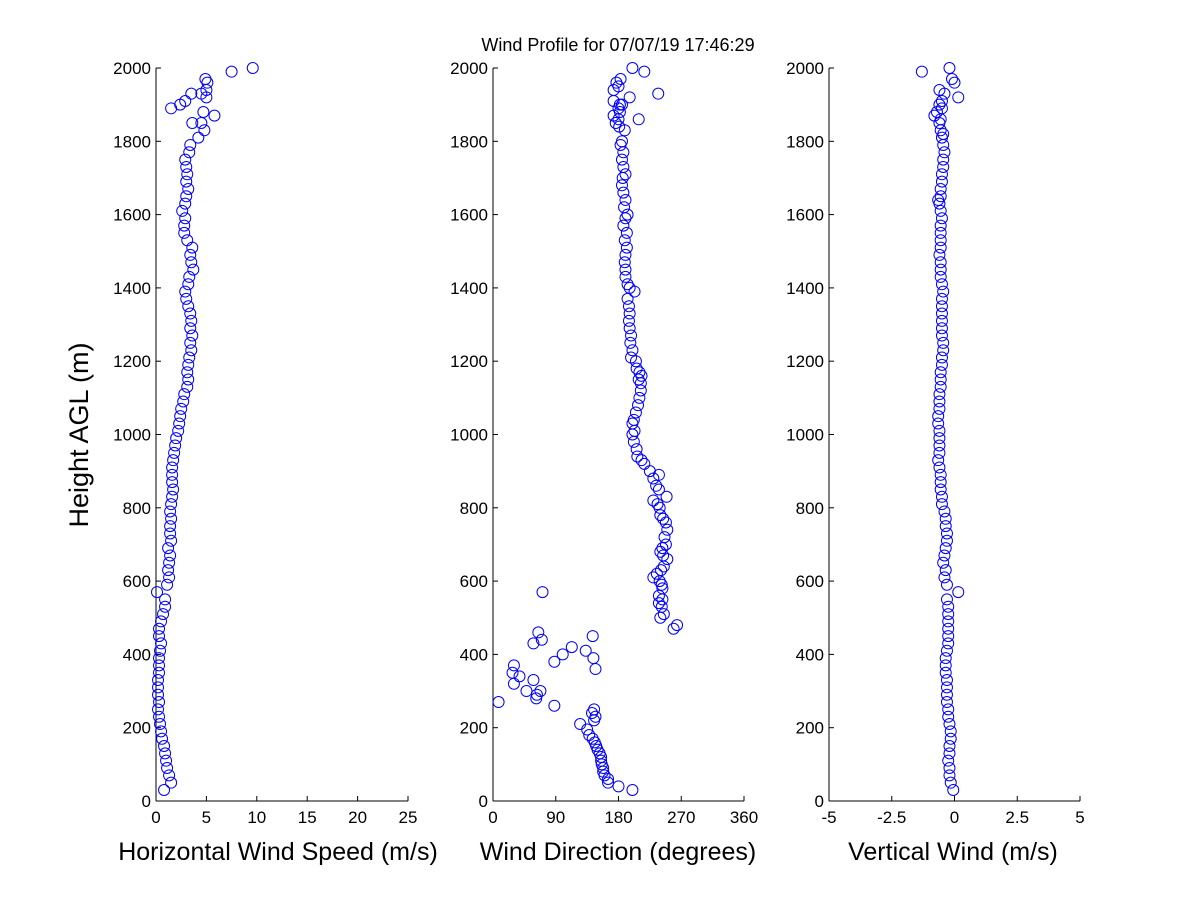 This screenshot has width=1200, height=900. I want to click on vertical-x-tick-label: -5, so click(828, 817).